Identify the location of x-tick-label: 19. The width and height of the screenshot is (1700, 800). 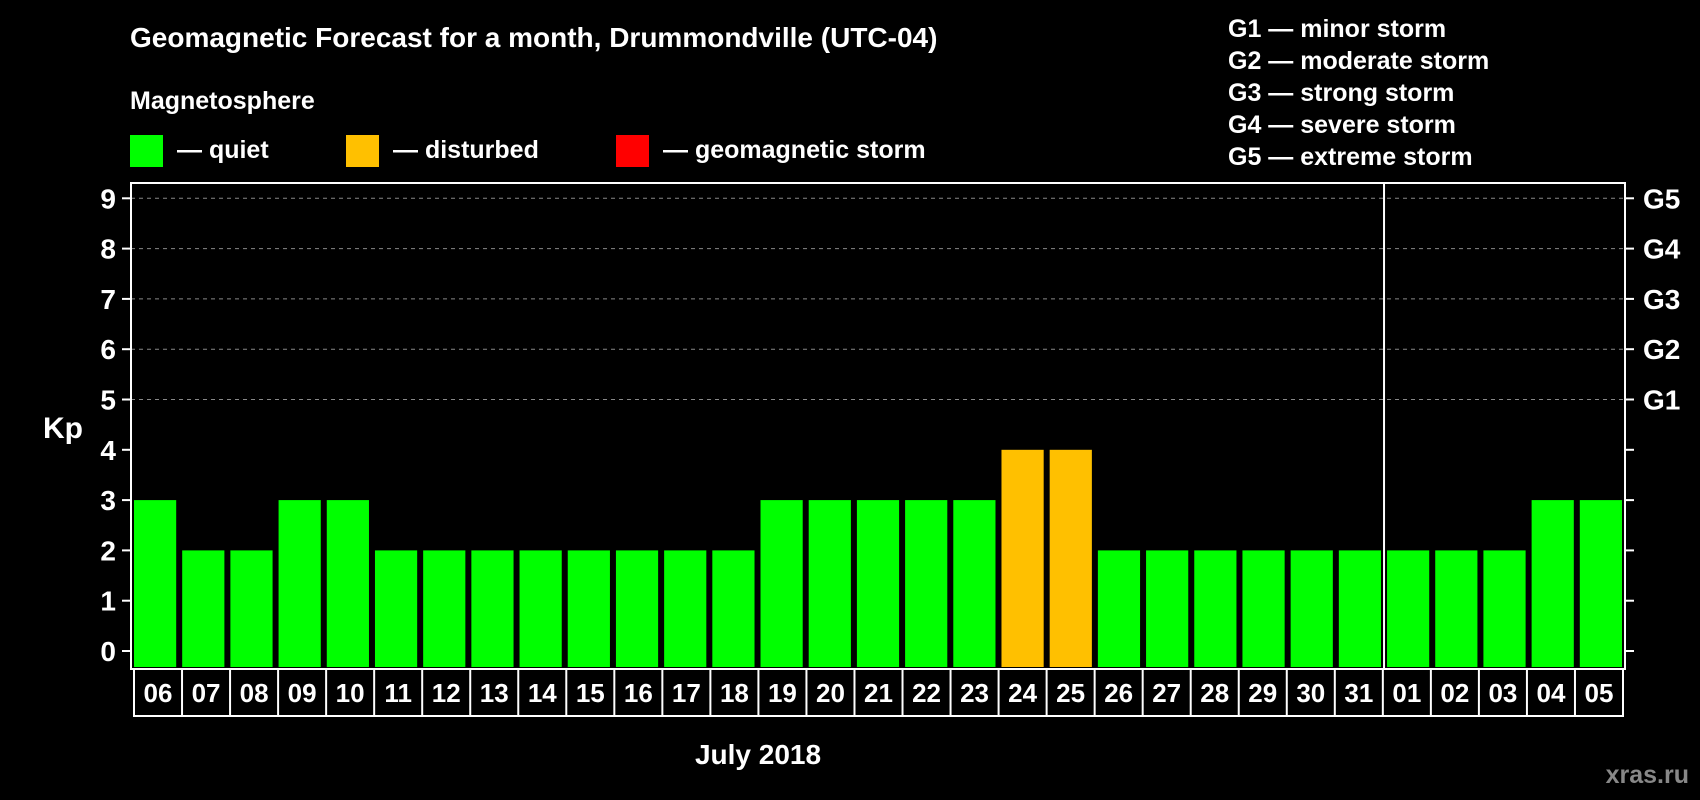
(782, 693).